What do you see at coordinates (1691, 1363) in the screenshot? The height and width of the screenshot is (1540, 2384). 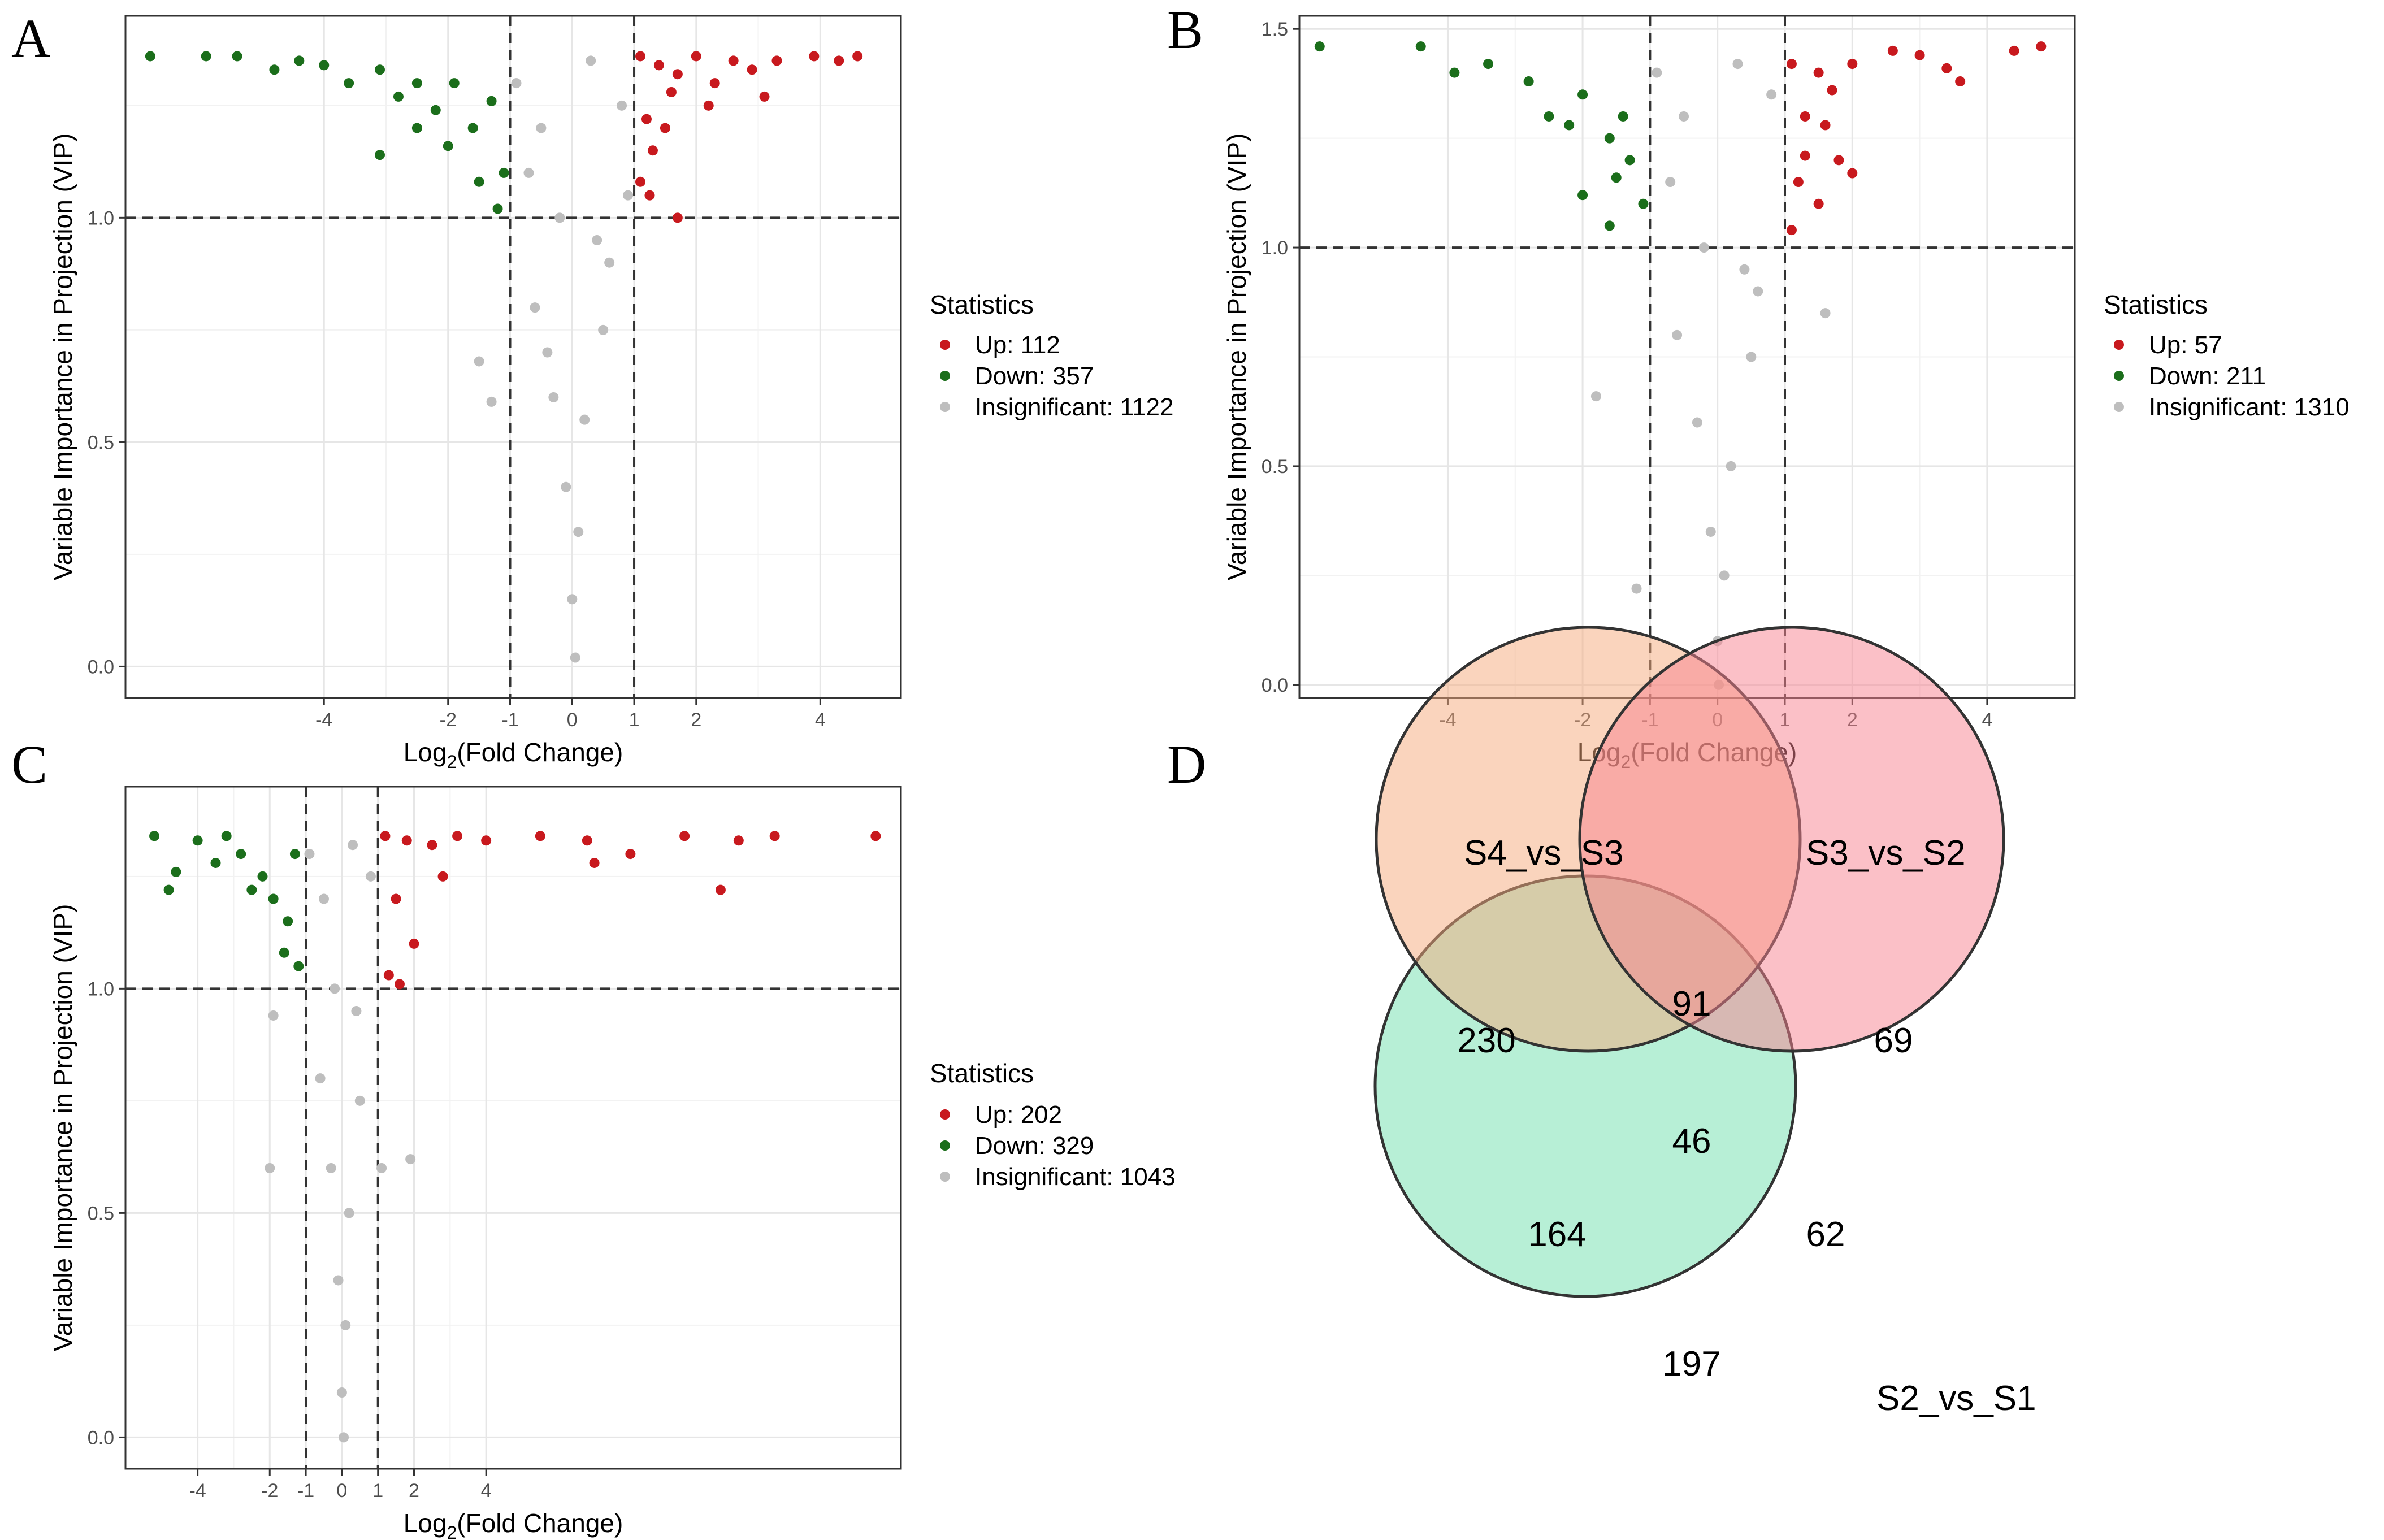 I see `venn-count-only-s2-vs-s1: 197` at bounding box center [1691, 1363].